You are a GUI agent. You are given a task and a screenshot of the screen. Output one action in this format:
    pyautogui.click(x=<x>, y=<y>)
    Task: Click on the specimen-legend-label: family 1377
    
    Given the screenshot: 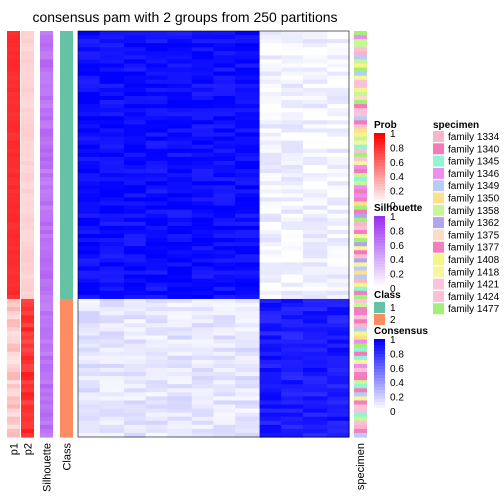 What is the action you would take?
    pyautogui.click(x=474, y=248)
    